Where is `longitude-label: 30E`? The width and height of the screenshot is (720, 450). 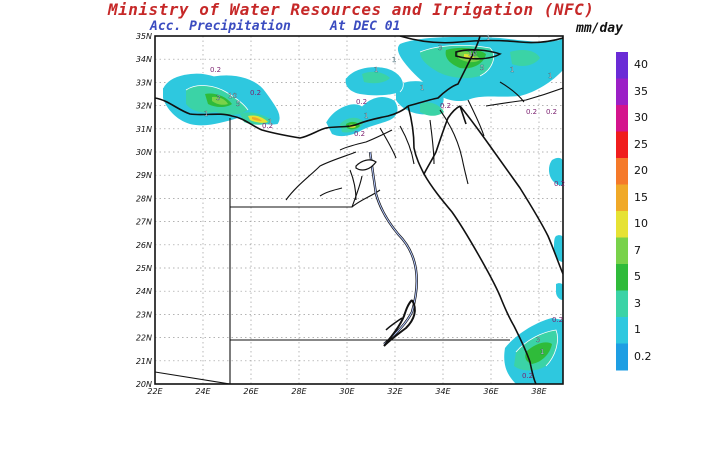 longitude-label: 30E is located at coordinates (347, 391).